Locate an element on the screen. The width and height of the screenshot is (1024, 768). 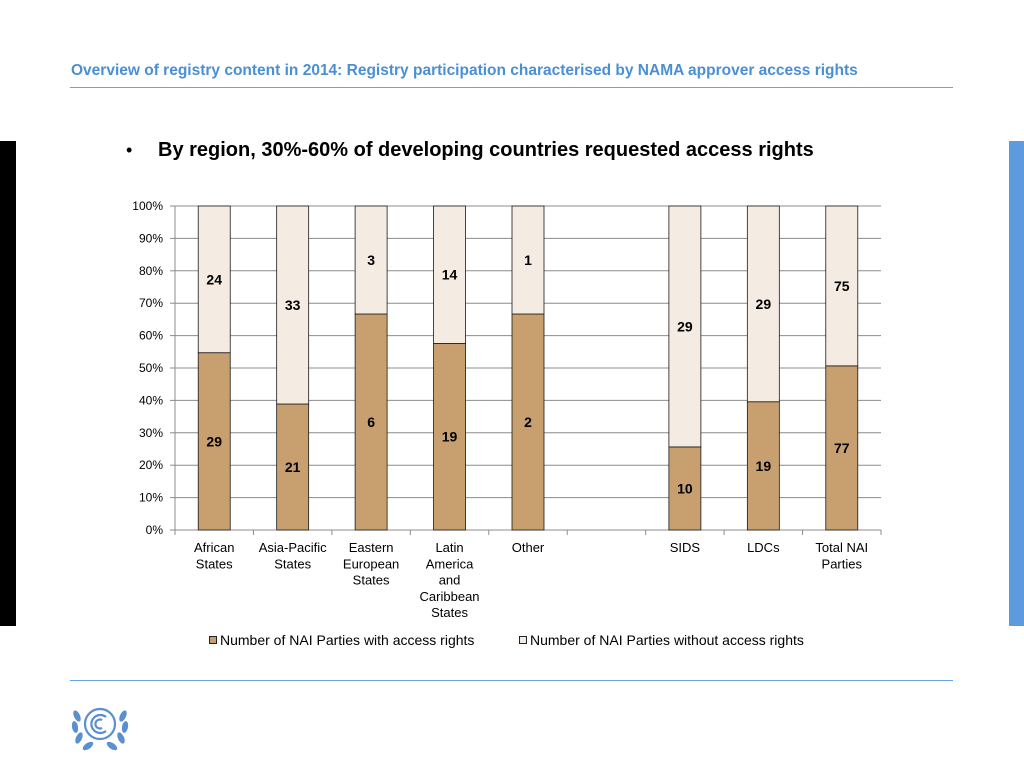
y-tick-label: 80% is located at coordinates (151, 271).